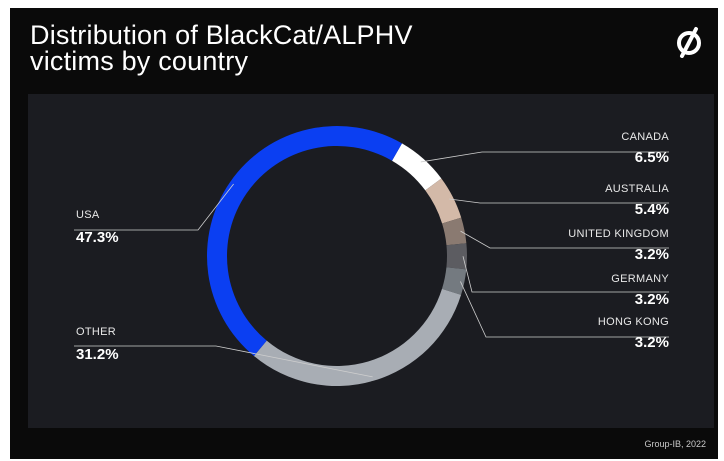 This screenshot has height=461, width=724. What do you see at coordinates (139, 61) in the screenshot?
I see `chart-title-line-2: victims by country` at bounding box center [139, 61].